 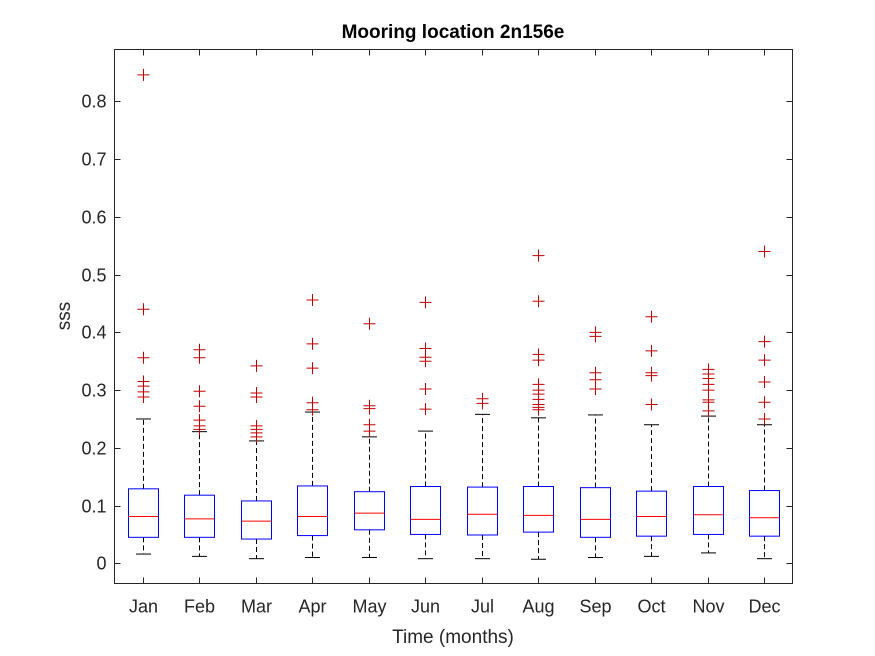 I want to click on y-tick-label: 0.4, so click(x=93, y=333).